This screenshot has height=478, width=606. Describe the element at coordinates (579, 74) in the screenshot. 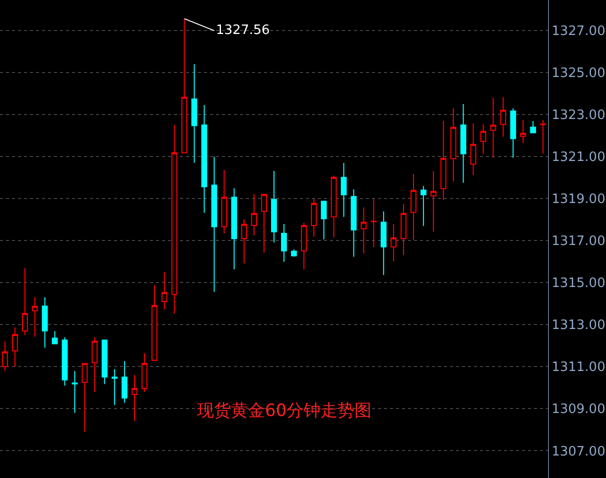

I see `y-tick-label: 1325.00` at that location.